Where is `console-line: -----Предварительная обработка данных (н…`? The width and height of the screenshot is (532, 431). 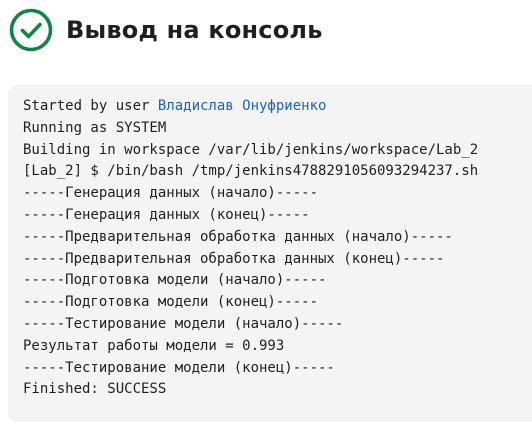 console-line: -----Предварительная обработка данных (н… is located at coordinates (238, 236).